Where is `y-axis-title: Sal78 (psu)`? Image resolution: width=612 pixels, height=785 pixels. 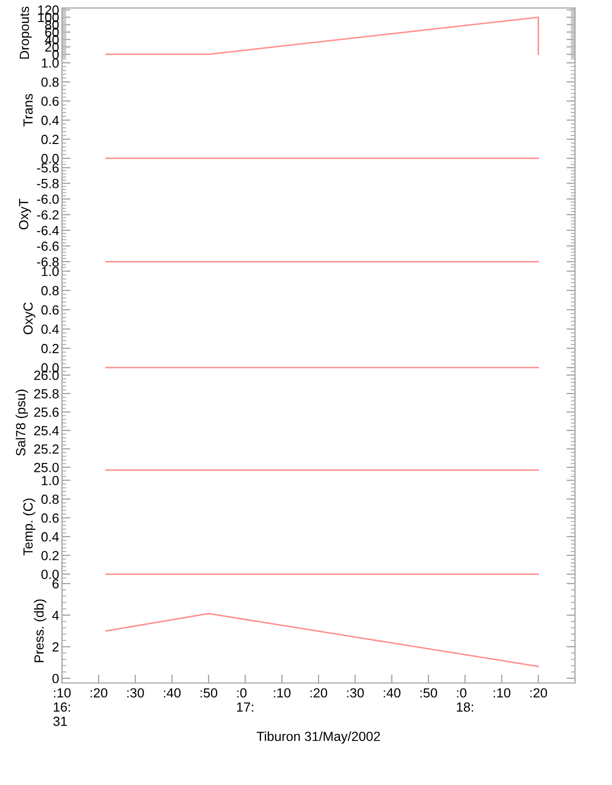 y-axis-title: Sal78 (psu) is located at coordinates (22, 423).